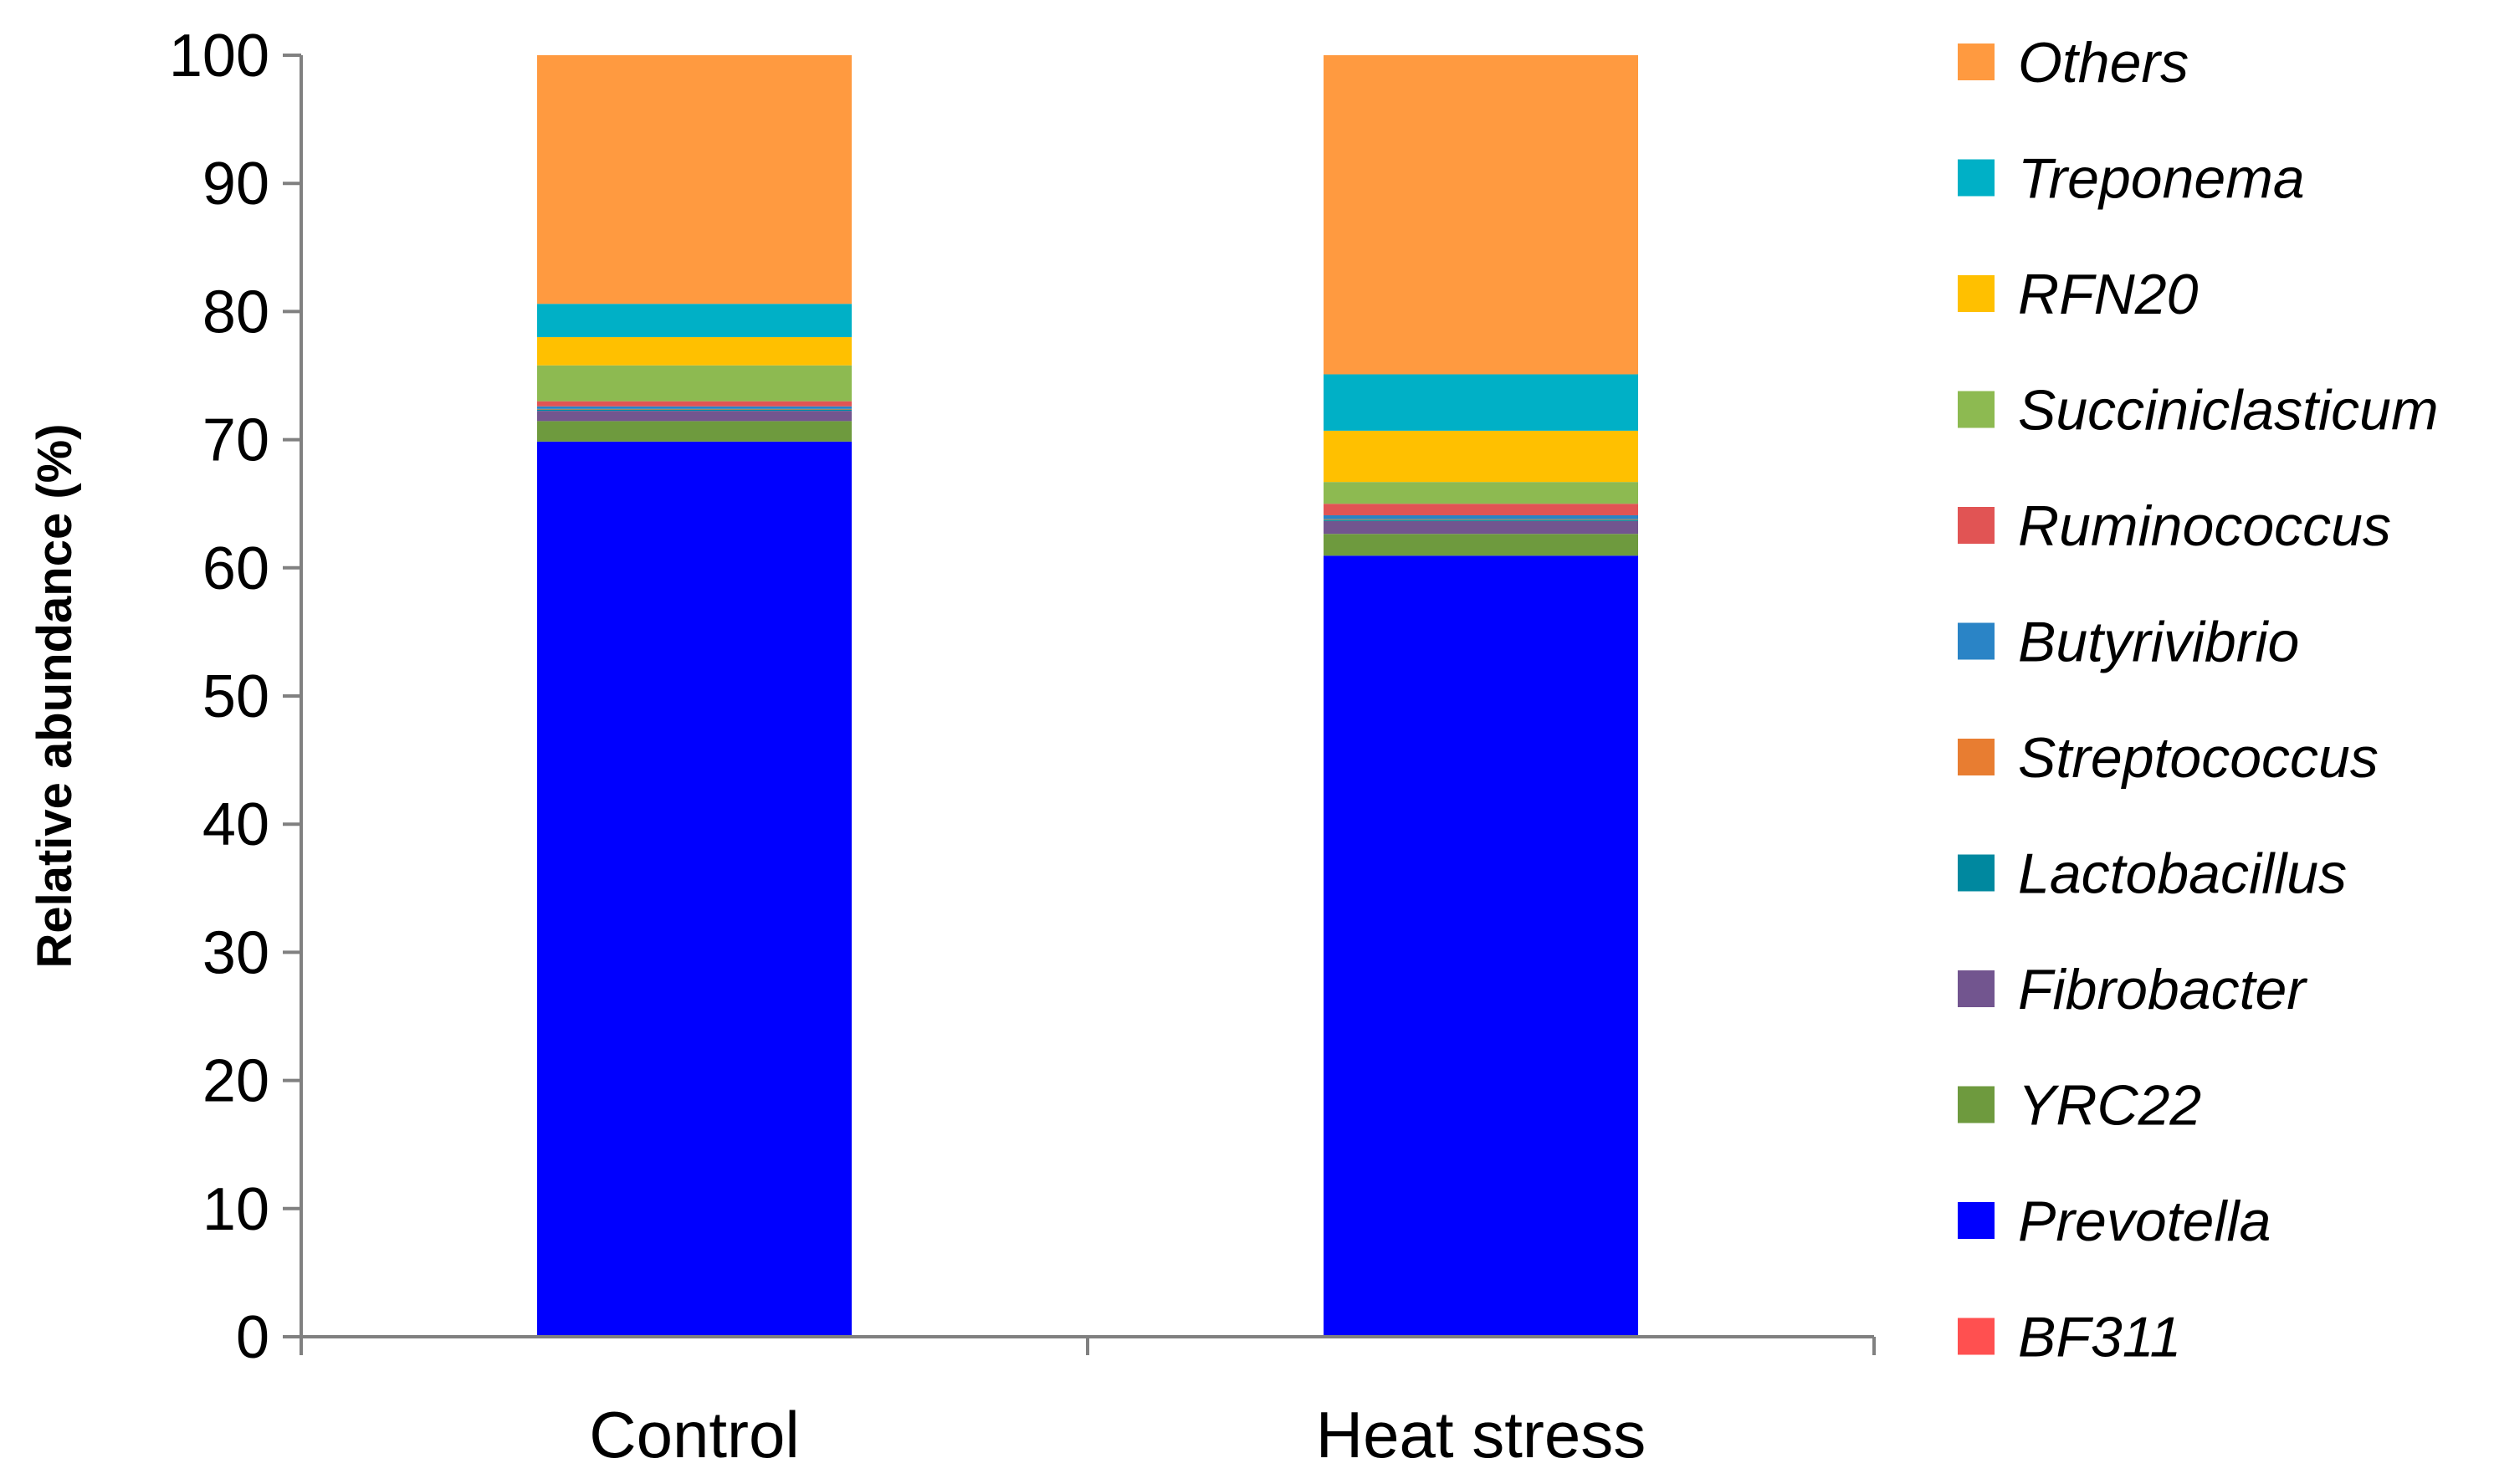 The height and width of the screenshot is (1484, 2494). What do you see at coordinates (2158, 642) in the screenshot?
I see `legend-label: Butyrivibrio` at bounding box center [2158, 642].